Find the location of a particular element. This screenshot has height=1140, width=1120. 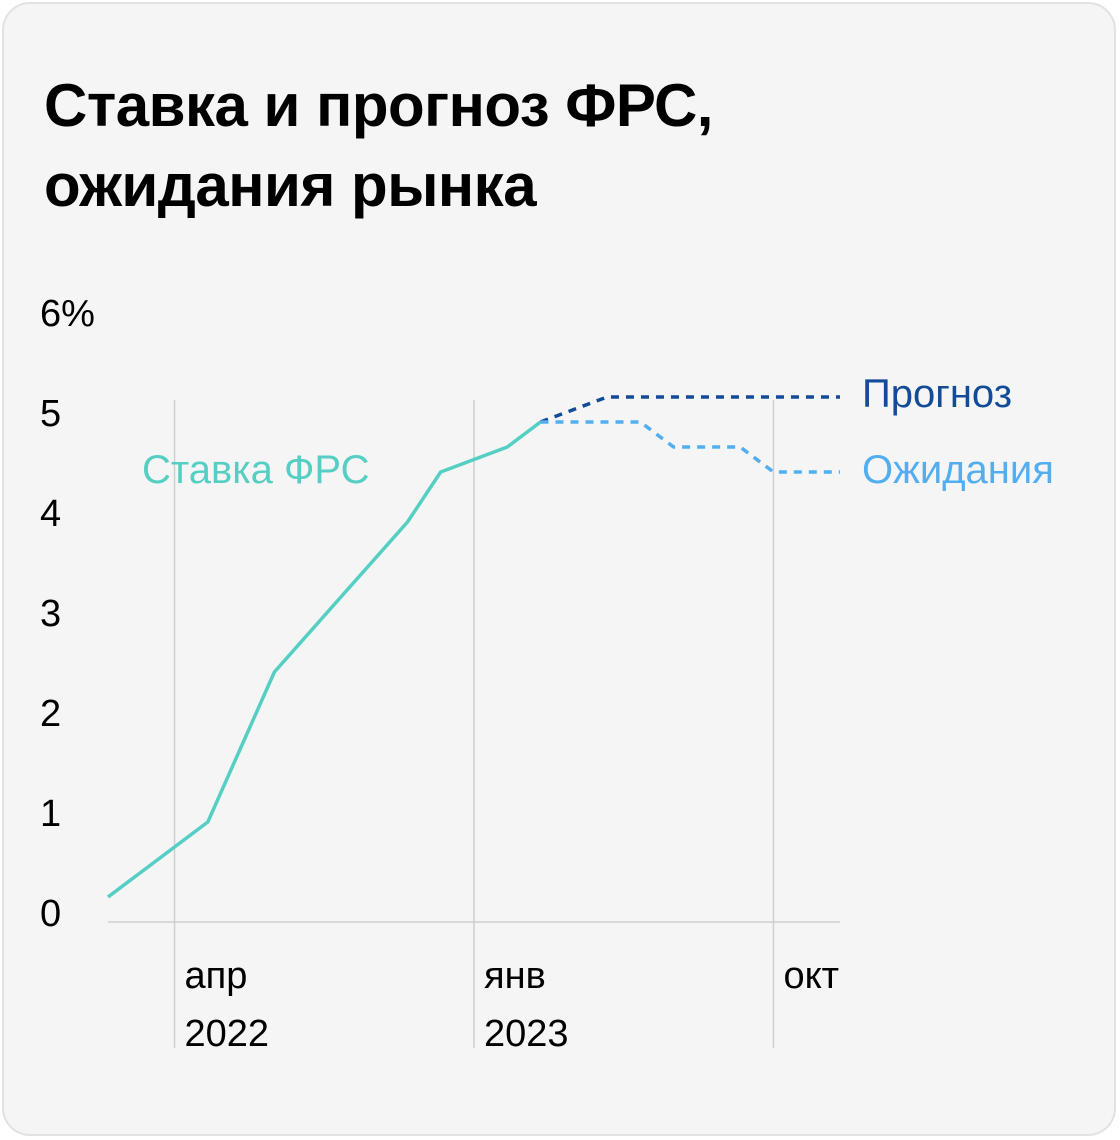

chart-title: Ставка и прогноз ФРС, ожидания рынка is located at coordinates (378, 146).